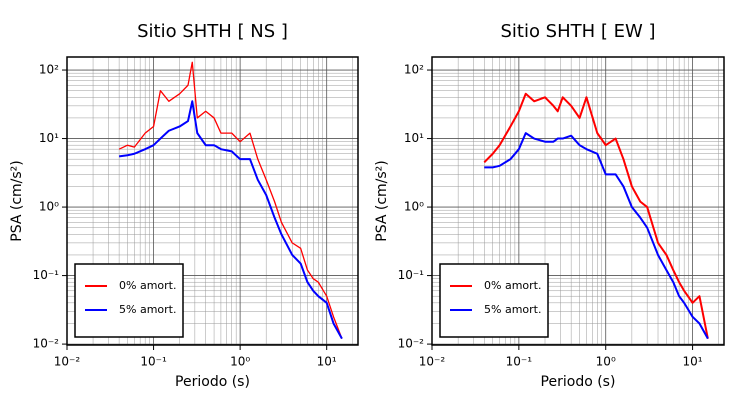  I want to click on chart-title: Sitio SHTH [ EW ], so click(577, 31).